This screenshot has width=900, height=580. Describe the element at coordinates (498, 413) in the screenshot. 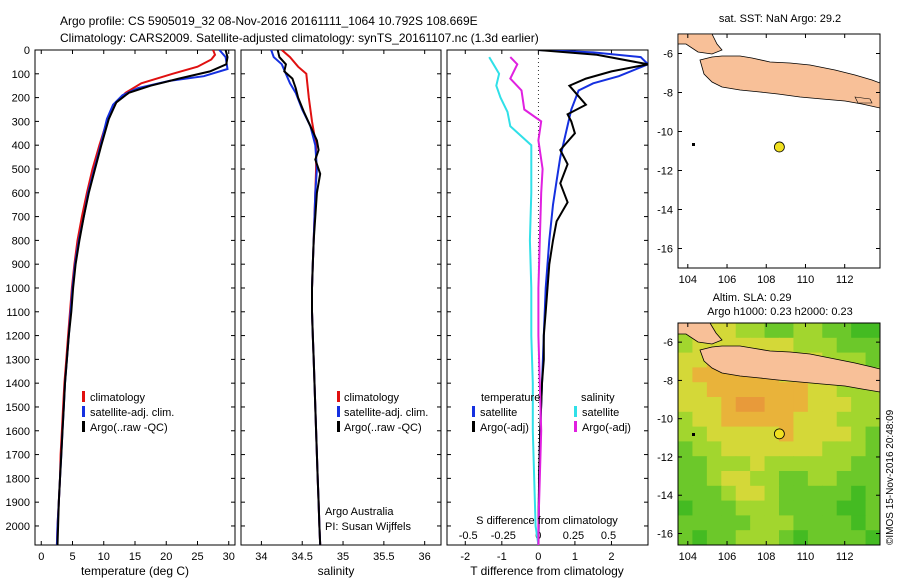

I see `legend-label-t-satellite: satellite` at that location.